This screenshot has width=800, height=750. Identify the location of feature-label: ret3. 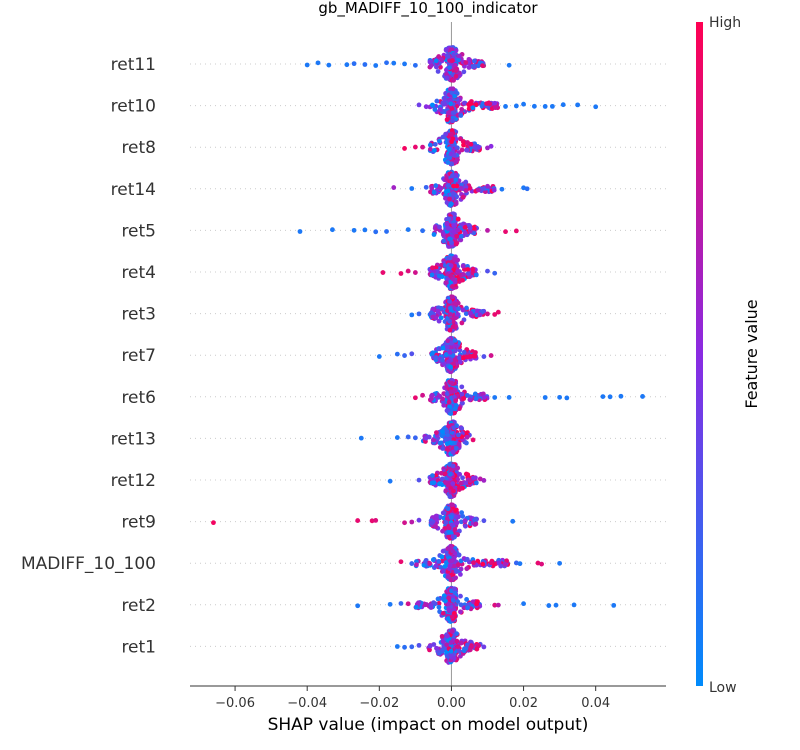
(138, 315).